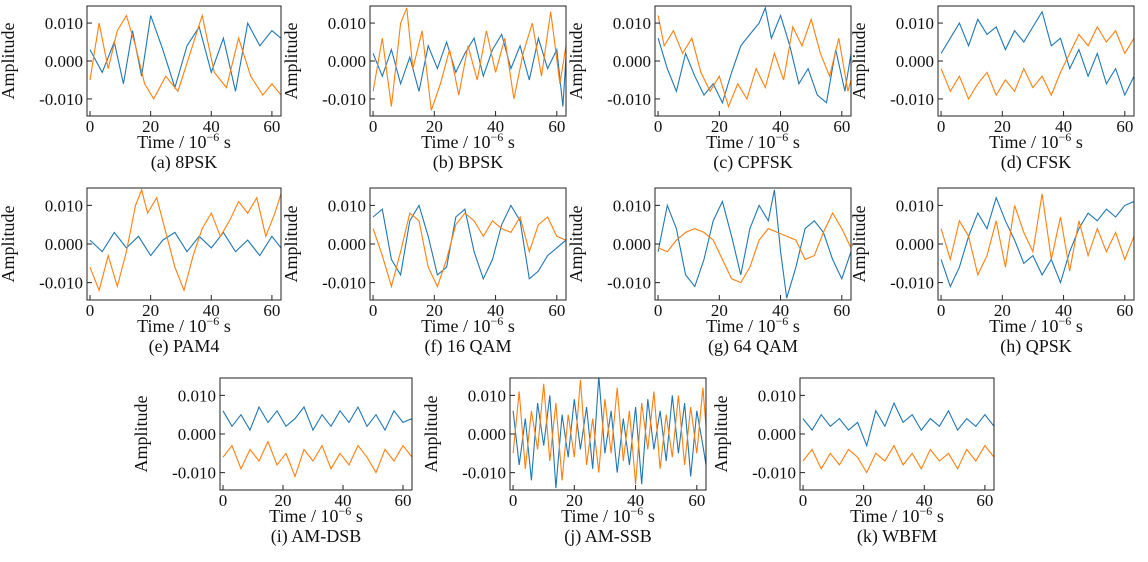 Image resolution: width=1148 pixels, height=562 pixels. I want to click on subplot-caption: (a) 8PSK, so click(184, 162).